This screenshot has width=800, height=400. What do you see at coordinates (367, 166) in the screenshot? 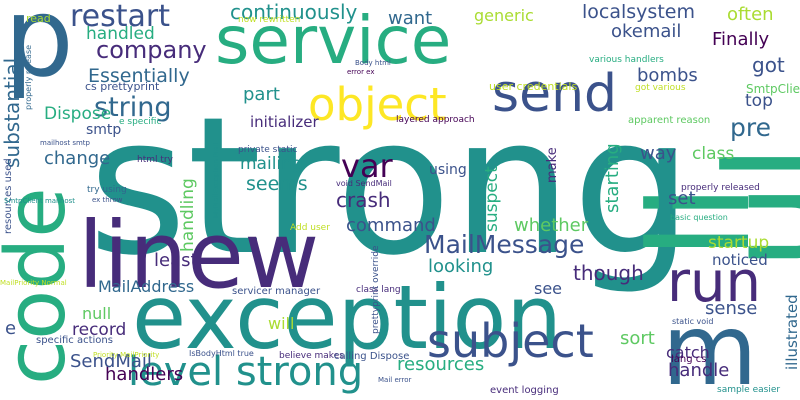
I see `word-var: var` at bounding box center [367, 166].